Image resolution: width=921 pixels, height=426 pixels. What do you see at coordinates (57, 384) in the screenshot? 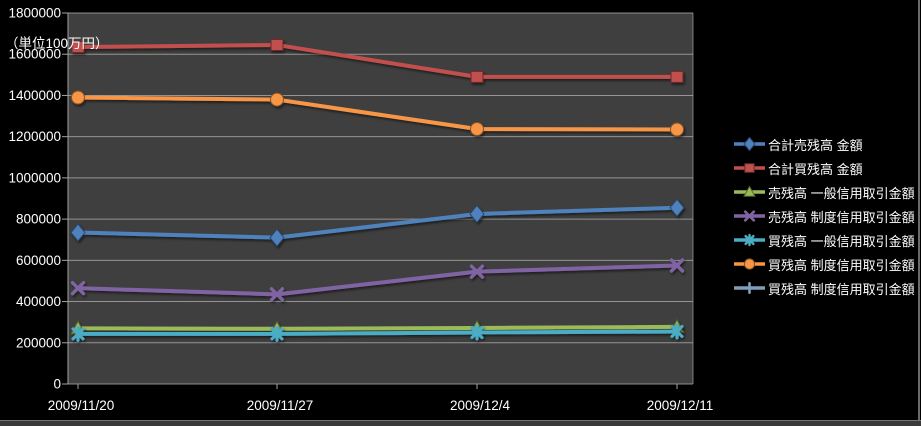
I see `y-axis-tick-label: 0` at bounding box center [57, 384].